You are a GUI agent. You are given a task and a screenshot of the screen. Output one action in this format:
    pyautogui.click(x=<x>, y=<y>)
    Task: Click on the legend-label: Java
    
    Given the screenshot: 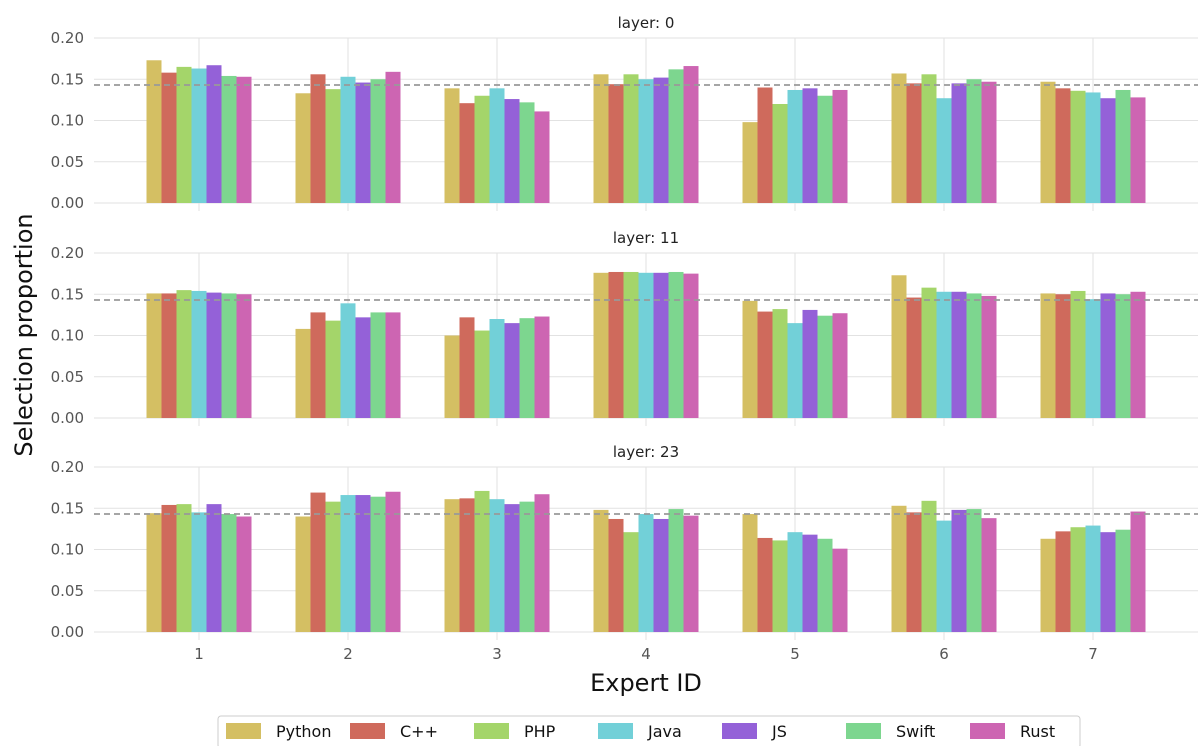 What is the action you would take?
    pyautogui.click(x=664, y=731)
    